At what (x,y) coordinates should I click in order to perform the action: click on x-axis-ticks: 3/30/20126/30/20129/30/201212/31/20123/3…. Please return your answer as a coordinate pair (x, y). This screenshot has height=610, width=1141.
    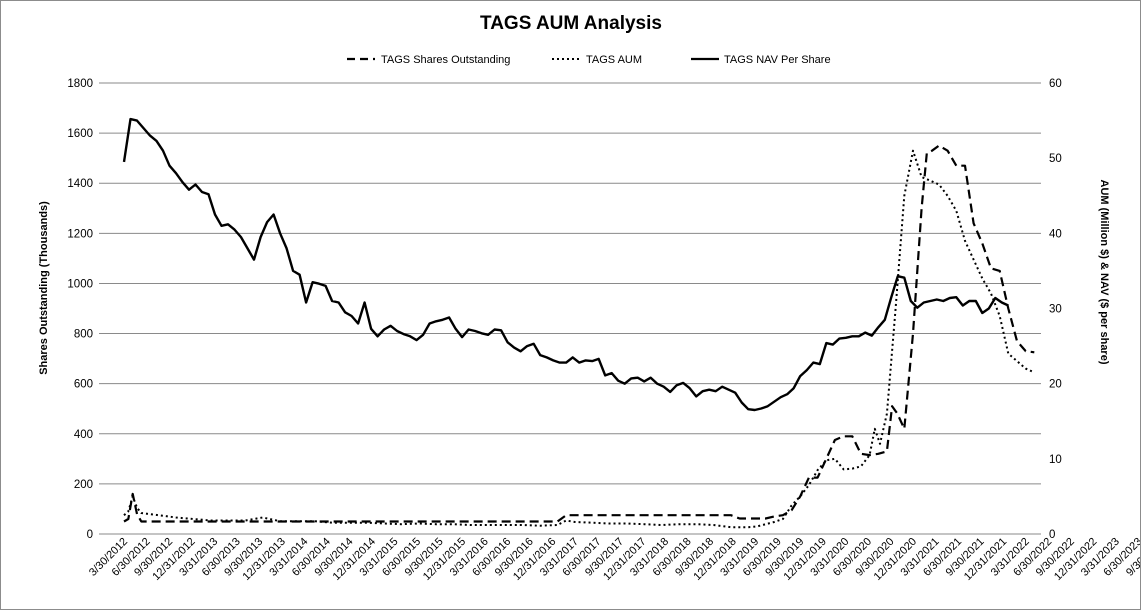
    Looking at the image, I should click on (613, 559).